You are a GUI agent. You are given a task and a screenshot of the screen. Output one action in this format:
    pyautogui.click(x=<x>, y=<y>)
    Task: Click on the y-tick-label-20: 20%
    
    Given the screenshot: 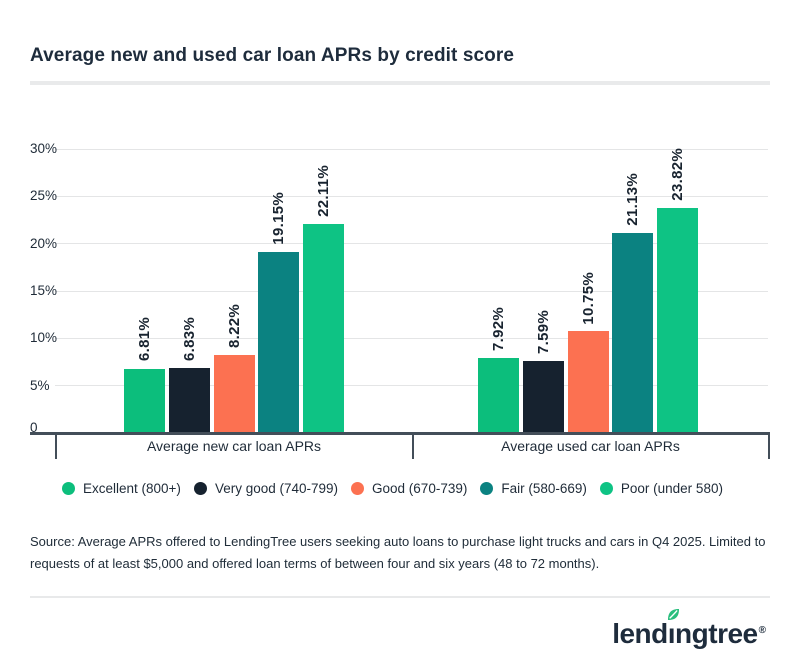 What is the action you would take?
    pyautogui.click(x=44, y=243)
    